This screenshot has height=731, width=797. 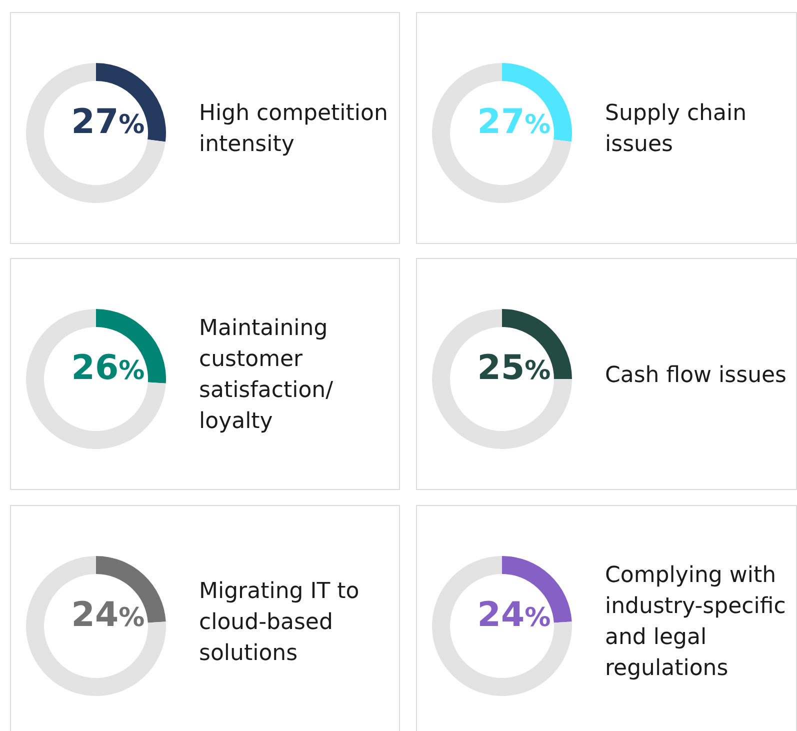 I want to click on data-label: 25%, so click(x=514, y=368).